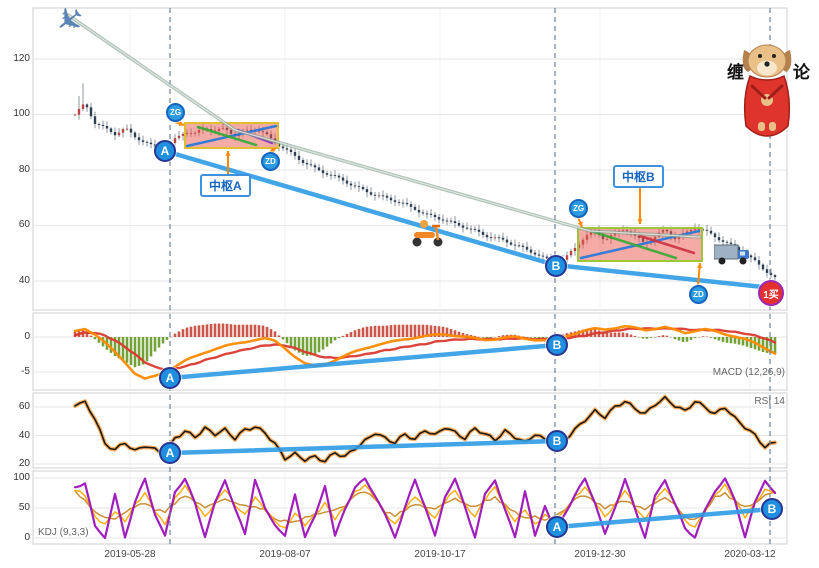  What do you see at coordinates (270, 161) in the screenshot?
I see `zd-badge-pivot-a: ZD` at bounding box center [270, 161].